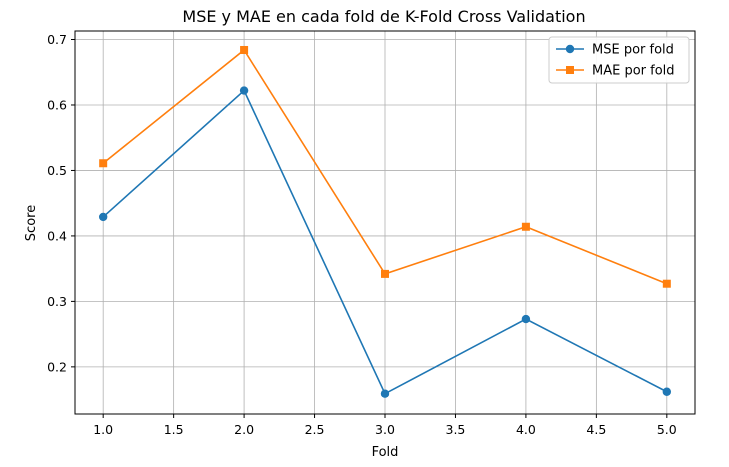 The width and height of the screenshot is (729, 467). I want to click on x-tick-label: 4.0, so click(526, 429).